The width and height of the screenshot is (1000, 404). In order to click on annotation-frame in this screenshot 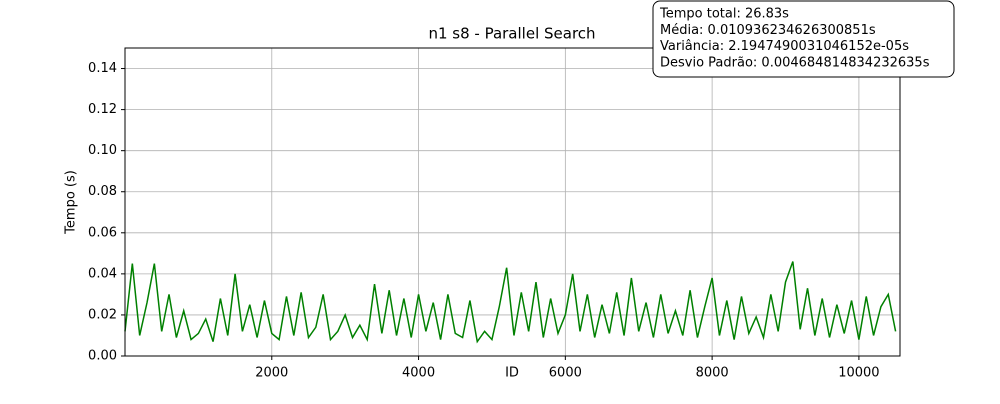, I will do `click(803, 39)`.